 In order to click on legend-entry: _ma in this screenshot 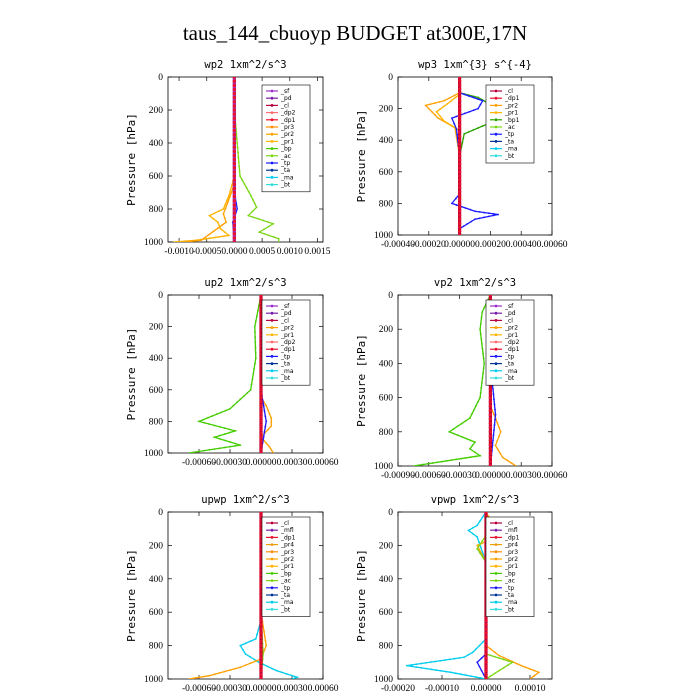, I will do `click(511, 149)`.